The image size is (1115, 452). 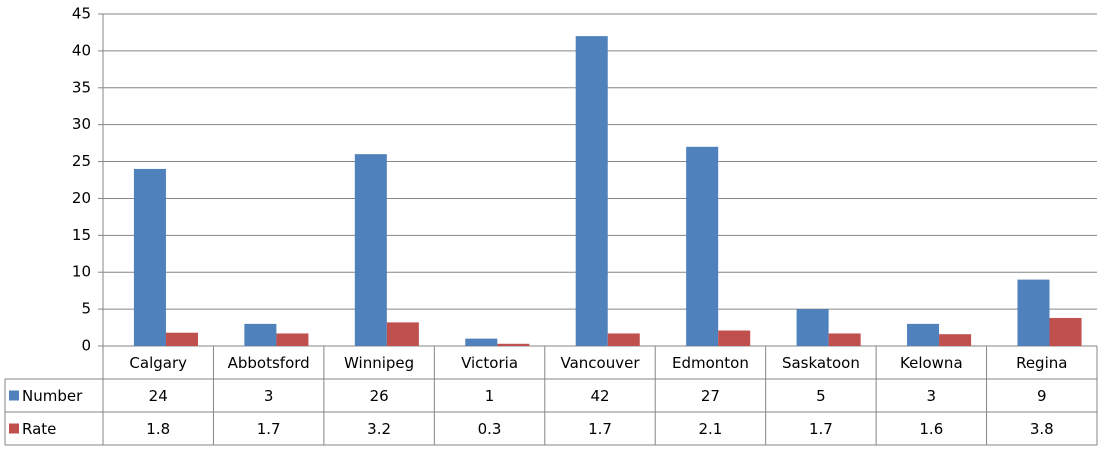 I want to click on table-value: 27, so click(x=710, y=396).